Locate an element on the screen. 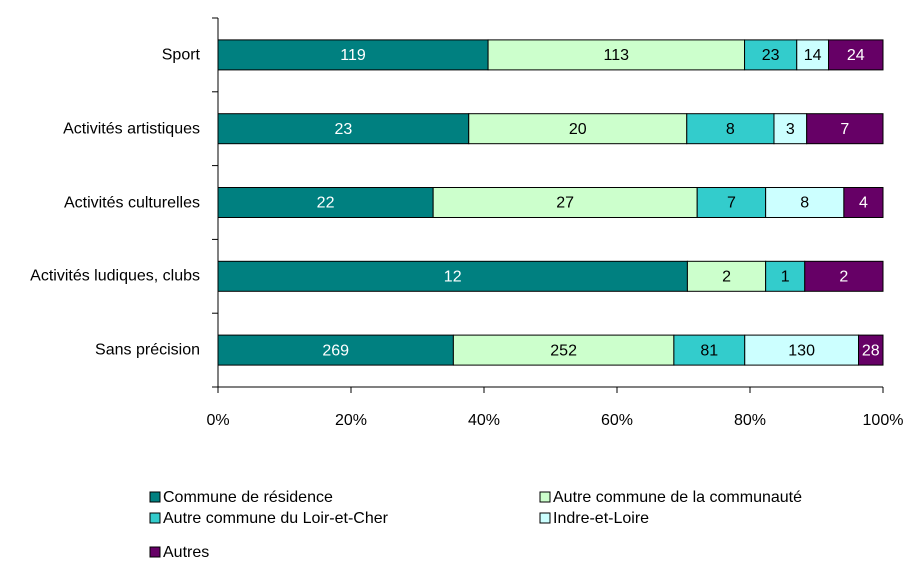 The width and height of the screenshot is (911, 562). data-label: 28 is located at coordinates (871, 350).